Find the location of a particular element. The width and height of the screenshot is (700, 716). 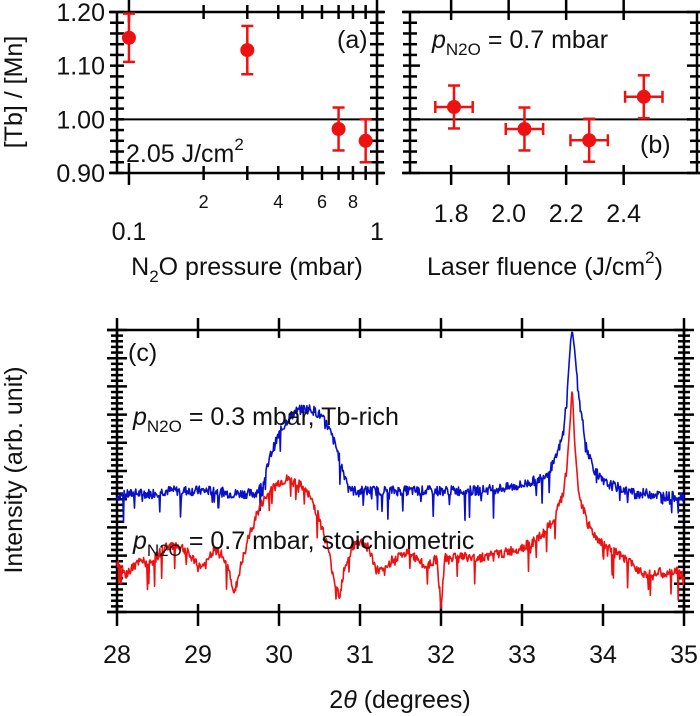

x-tick-label: 34 is located at coordinates (603, 655).